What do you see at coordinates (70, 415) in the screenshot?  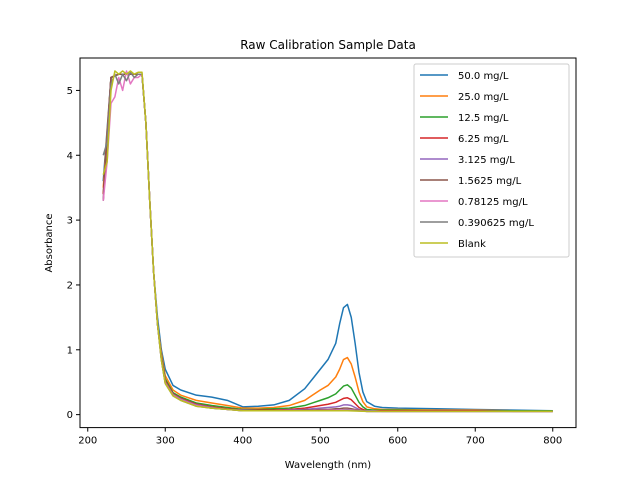 I see `y-tick-label-0: 0` at bounding box center [70, 415].